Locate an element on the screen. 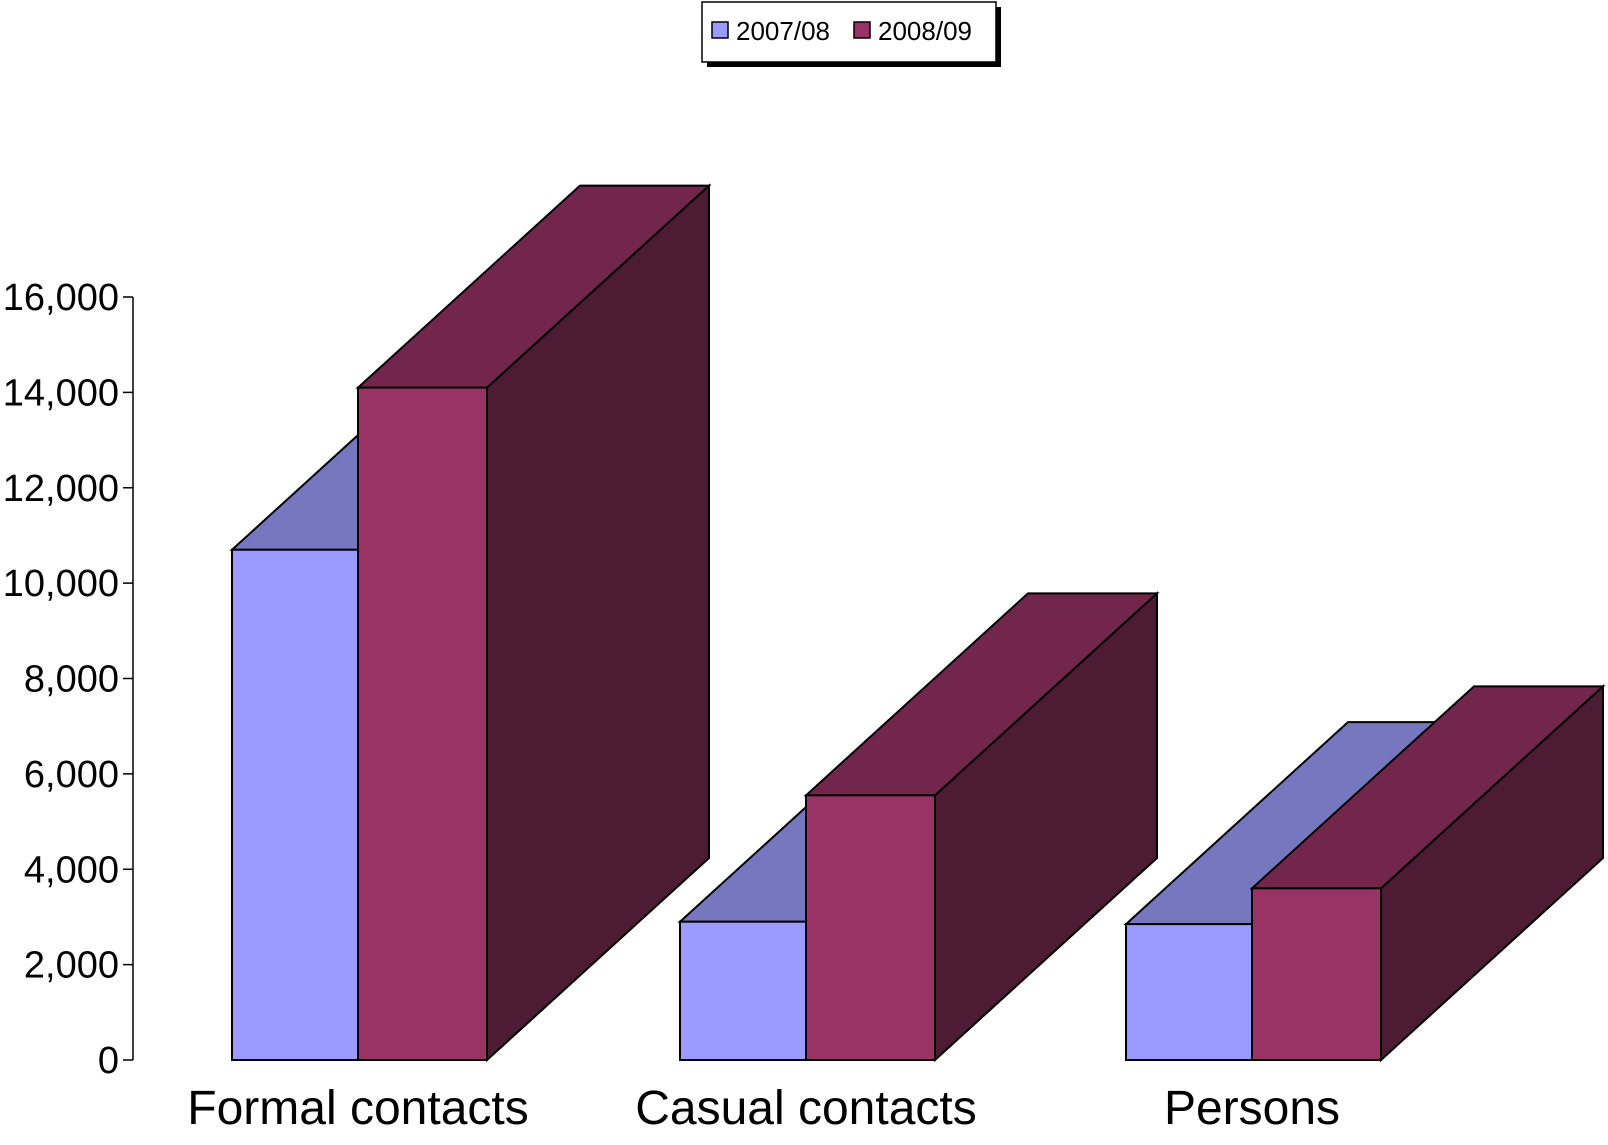 This screenshot has height=1145, width=1608. y-tick-label: 10,000 is located at coordinates (61, 584).